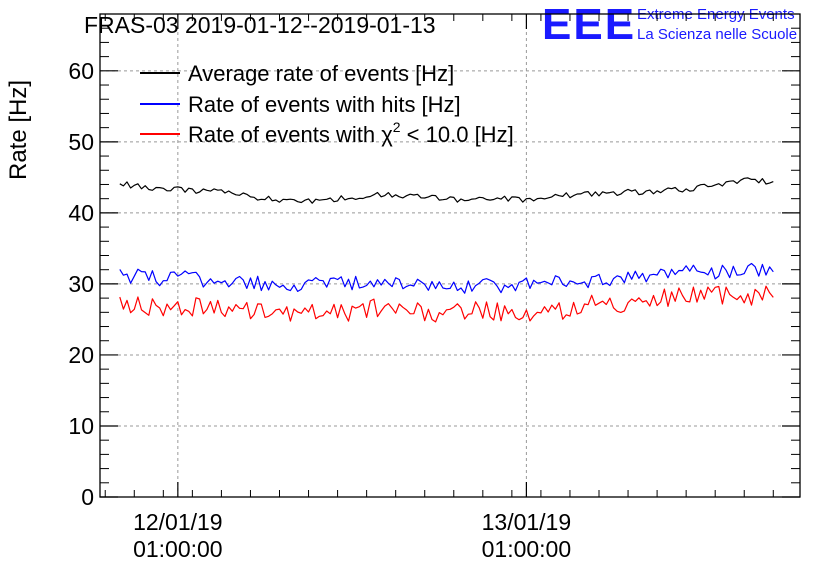  What do you see at coordinates (321, 73) in the screenshot?
I see `legend-label-average: Average rate of events [Hz]` at bounding box center [321, 73].